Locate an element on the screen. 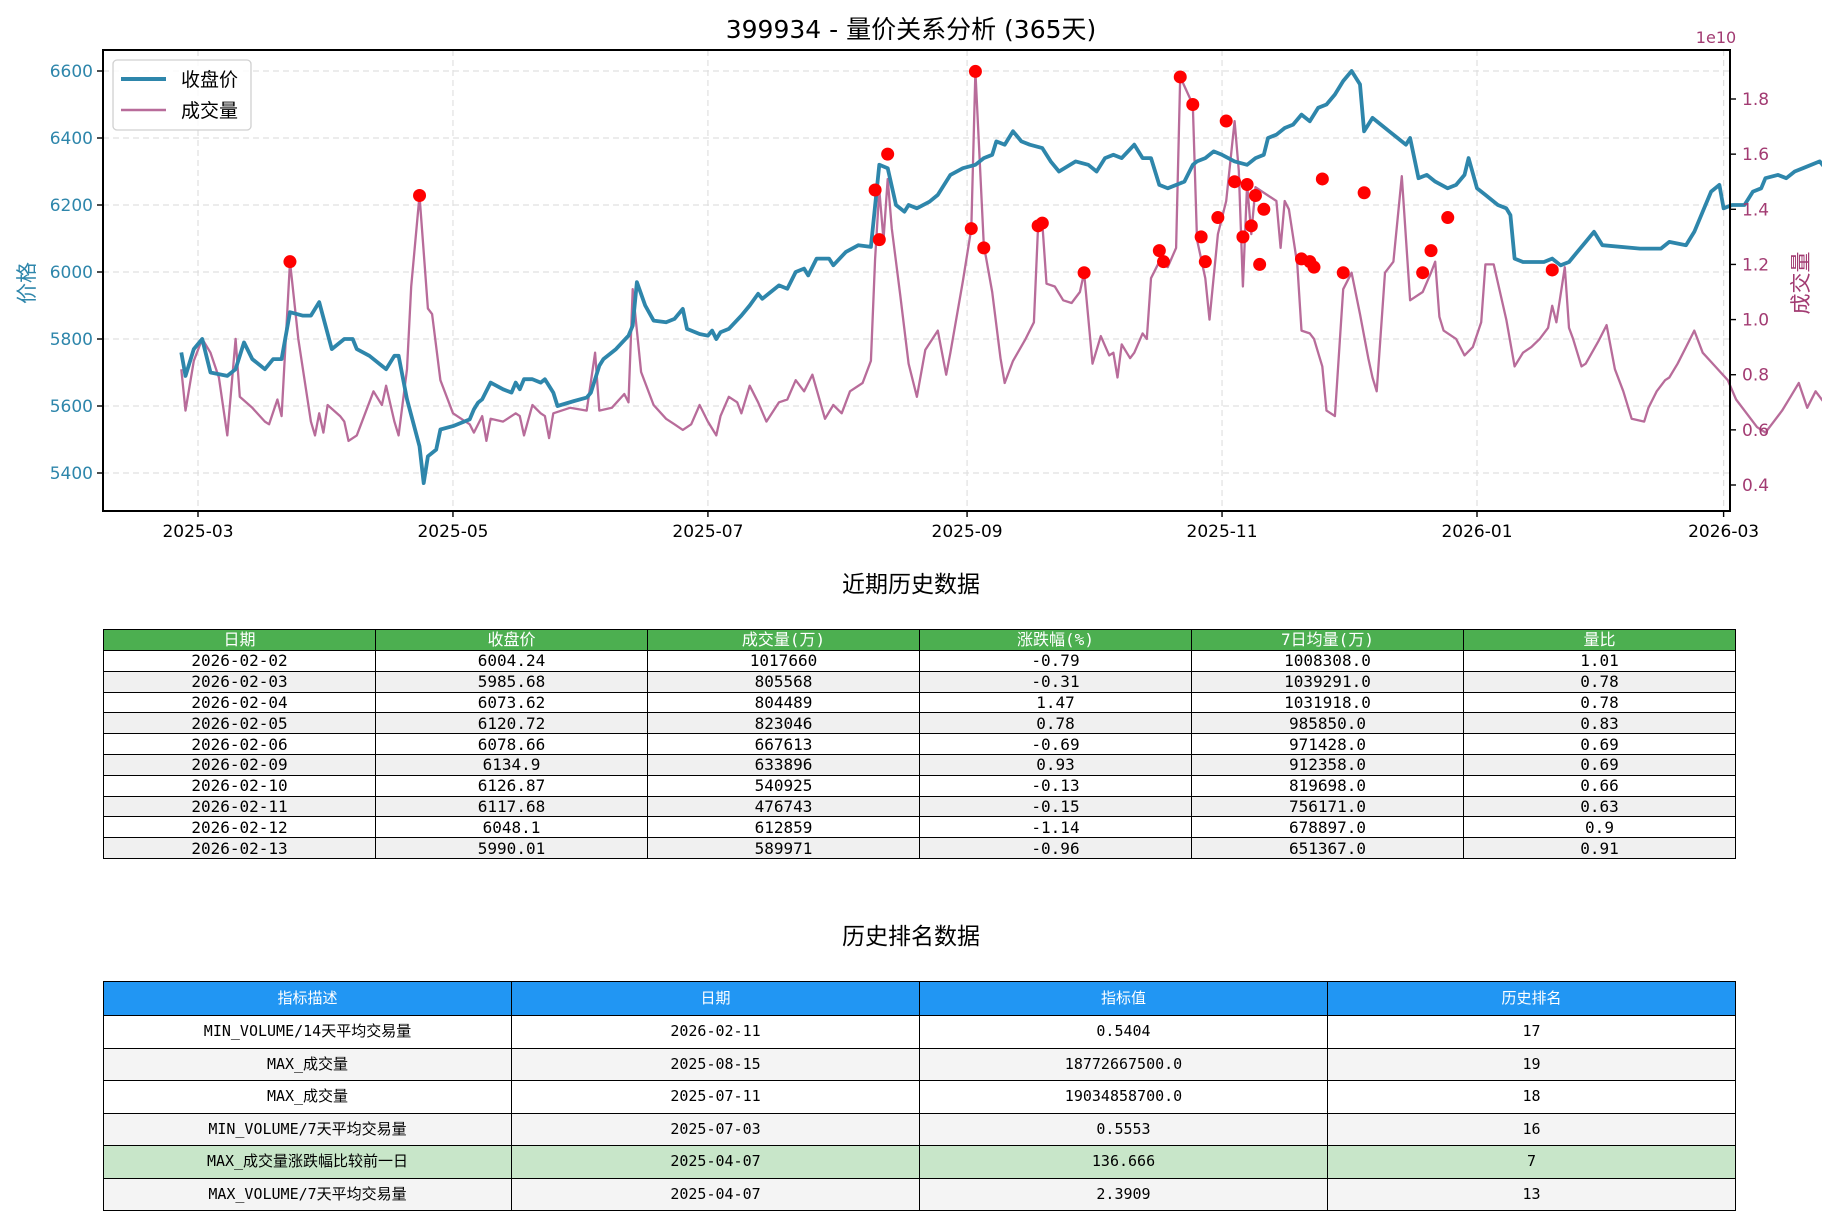  table-cell: 1017660 is located at coordinates (783, 661).